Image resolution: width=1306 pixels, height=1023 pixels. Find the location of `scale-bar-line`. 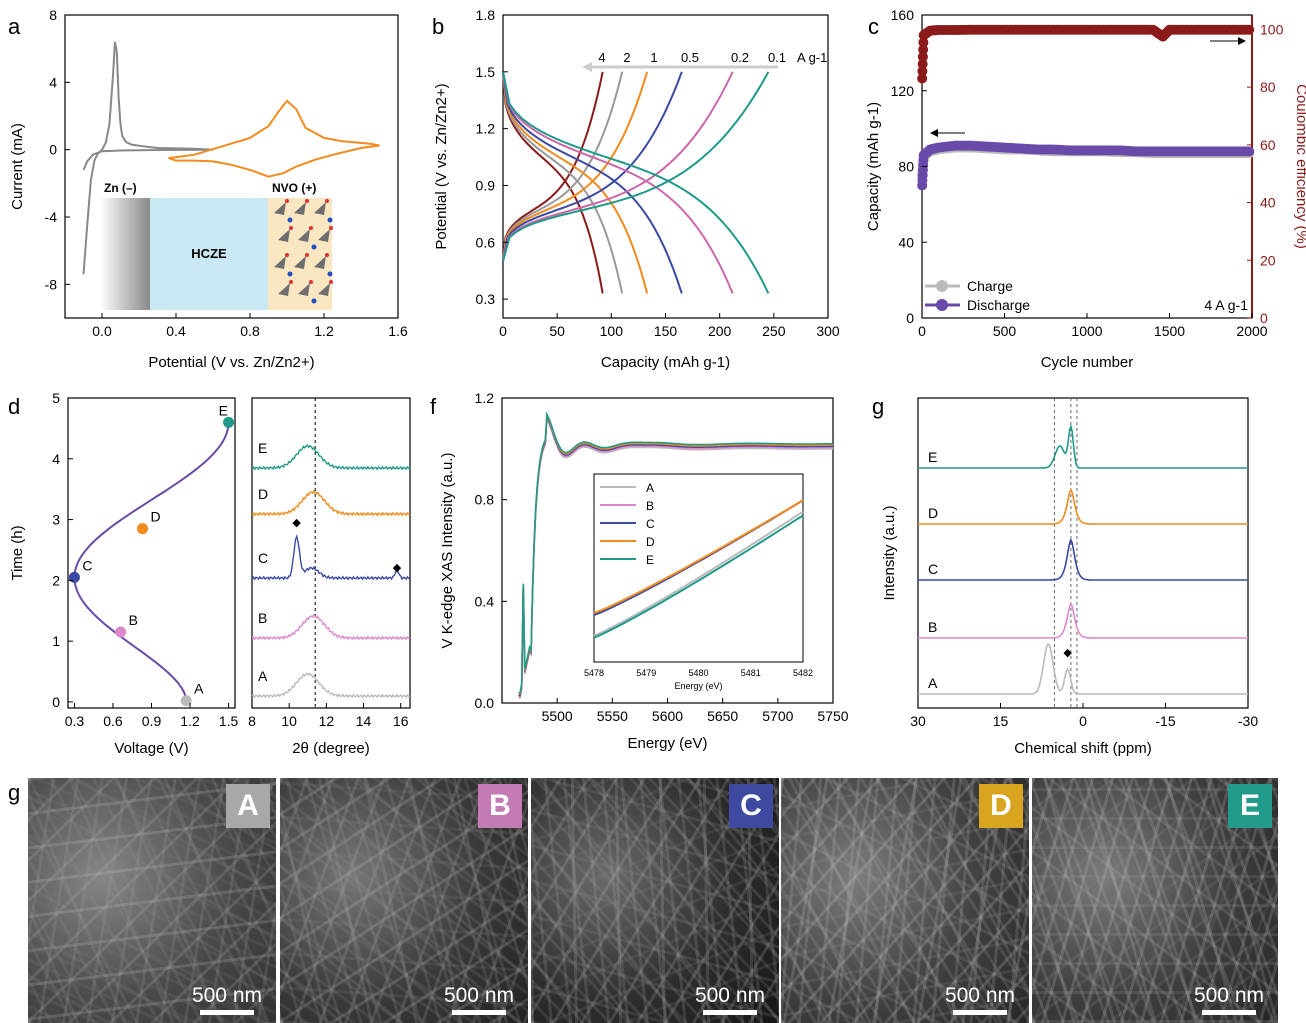

scale-bar-line is located at coordinates (979, 1012).